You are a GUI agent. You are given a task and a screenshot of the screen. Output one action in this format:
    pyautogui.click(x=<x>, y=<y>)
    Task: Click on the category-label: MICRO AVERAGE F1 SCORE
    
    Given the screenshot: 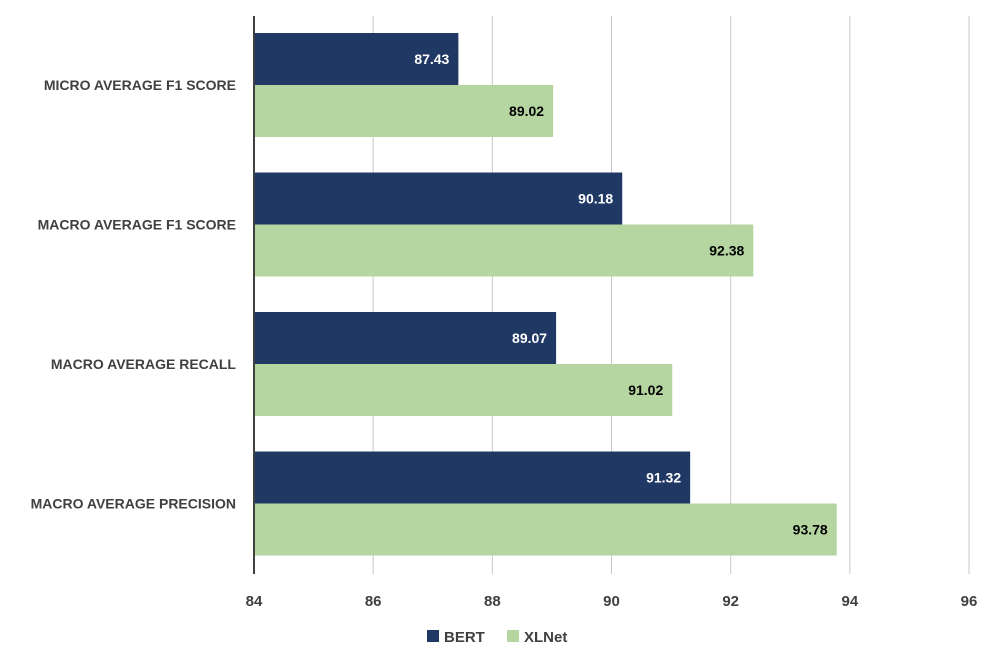 What is the action you would take?
    pyautogui.click(x=140, y=85)
    